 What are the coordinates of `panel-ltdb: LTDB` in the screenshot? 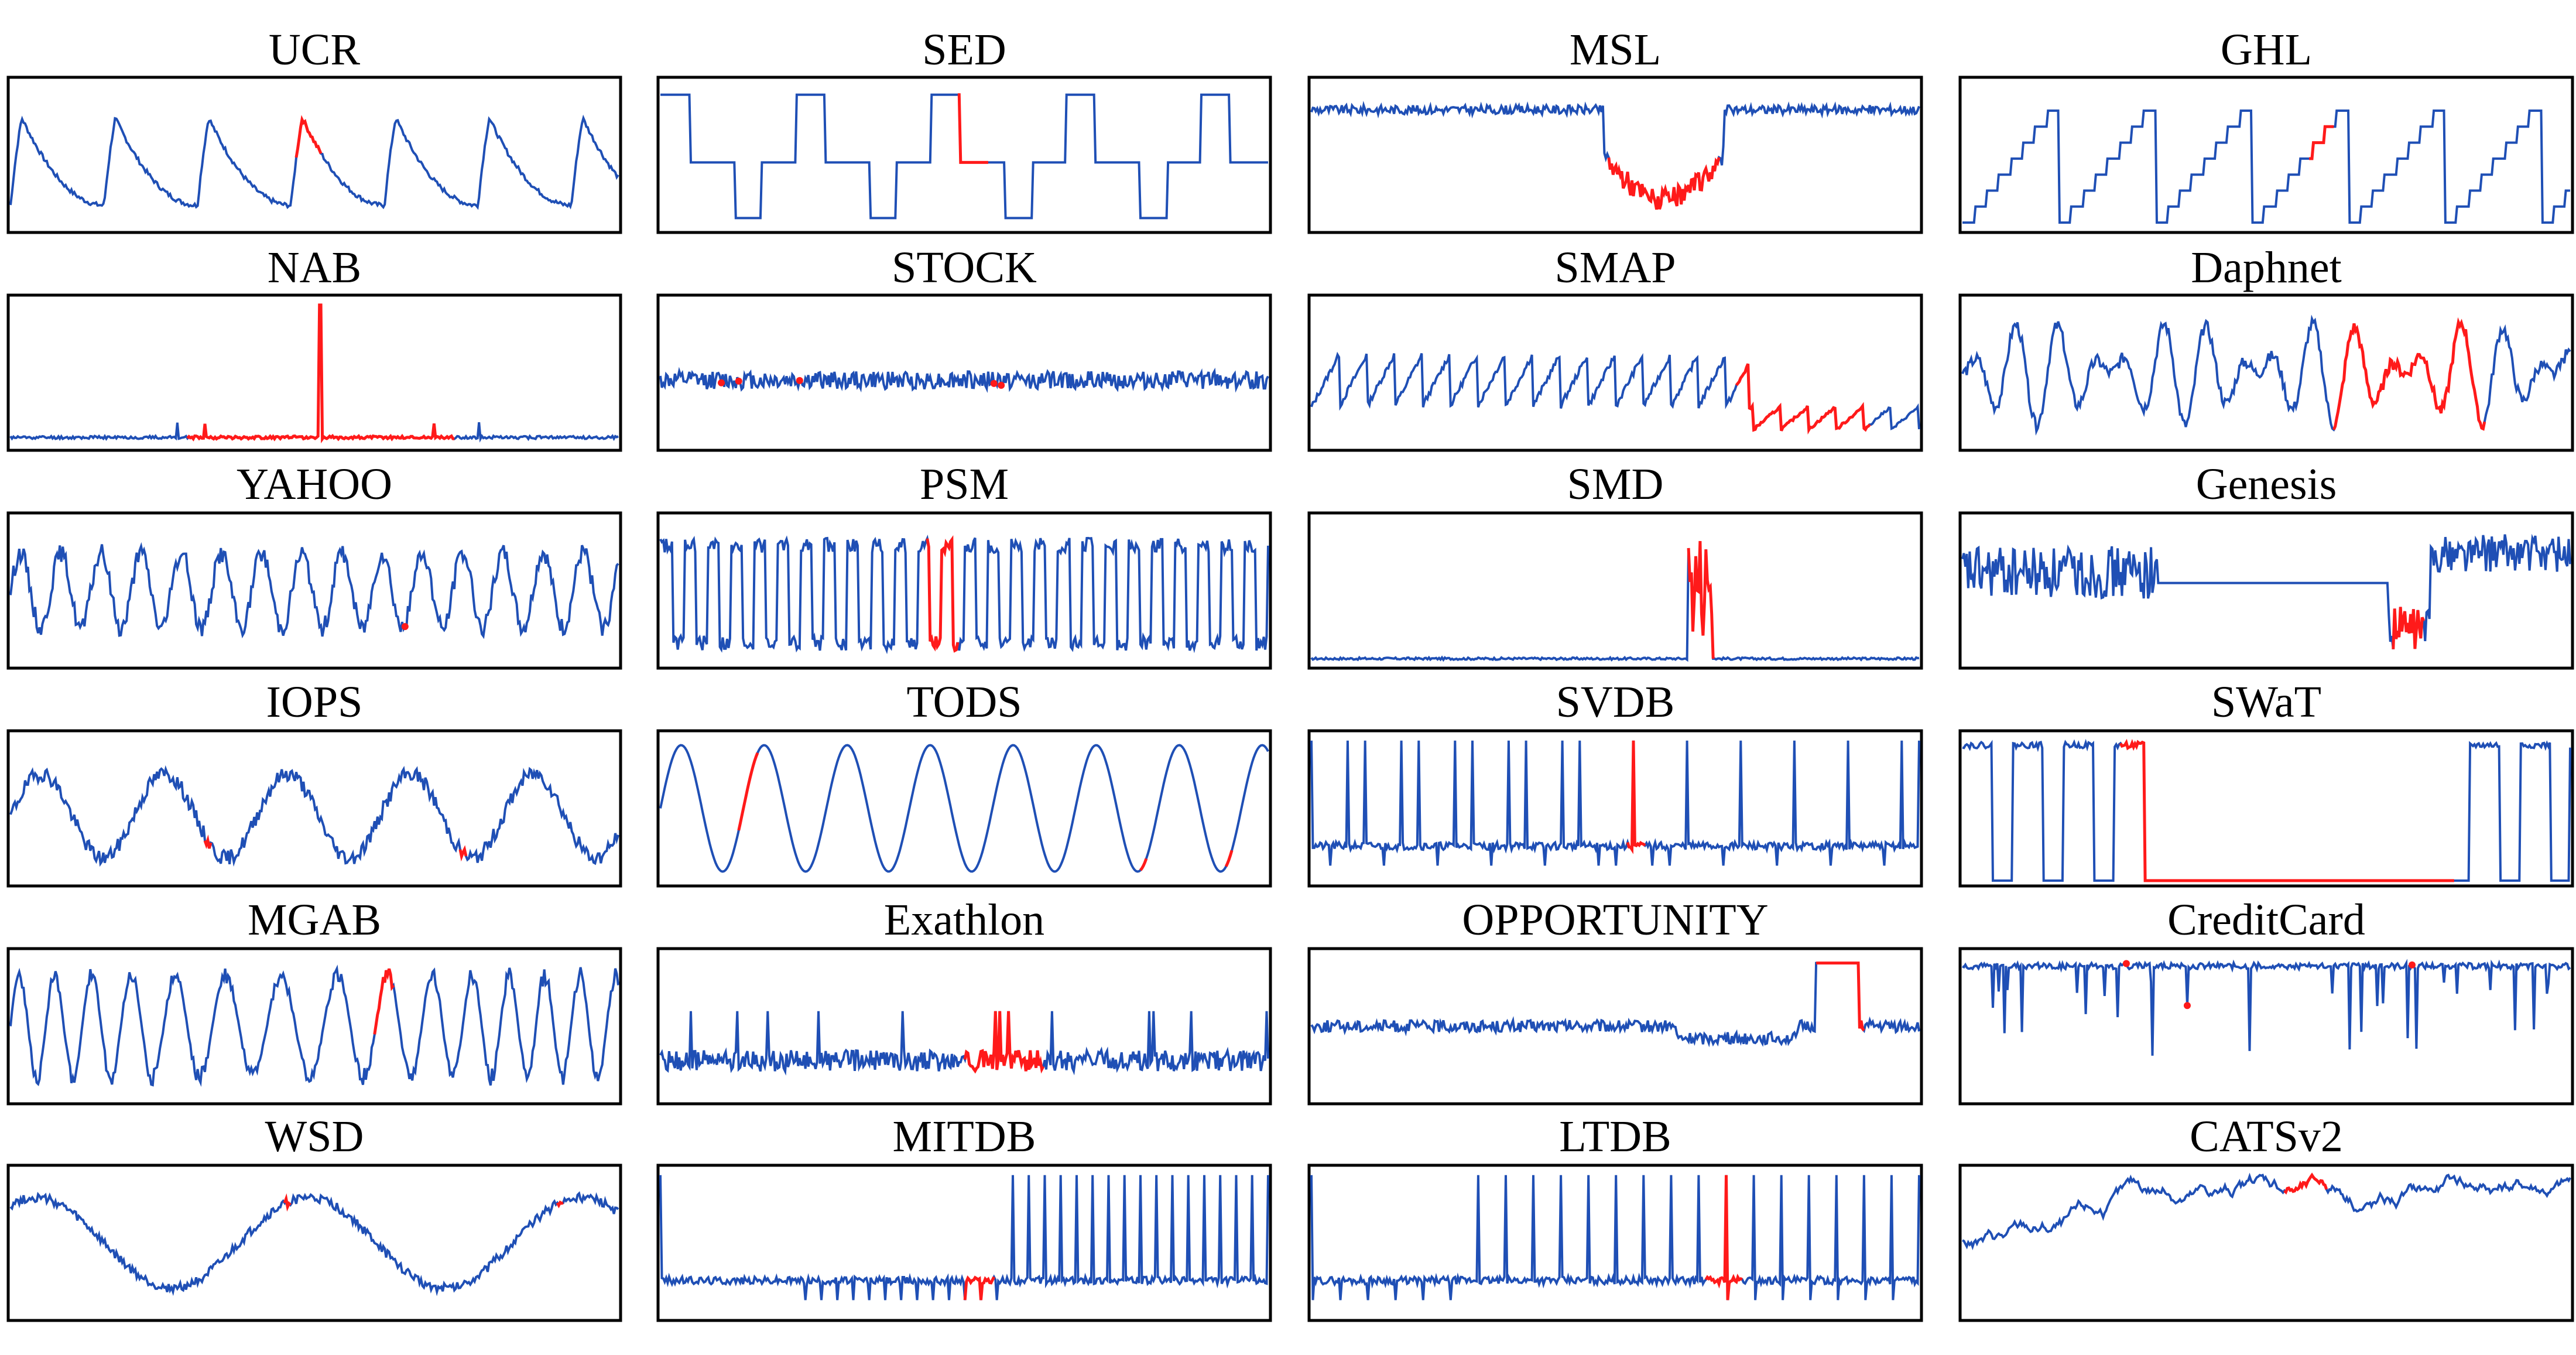 It's located at (1615, 1217).